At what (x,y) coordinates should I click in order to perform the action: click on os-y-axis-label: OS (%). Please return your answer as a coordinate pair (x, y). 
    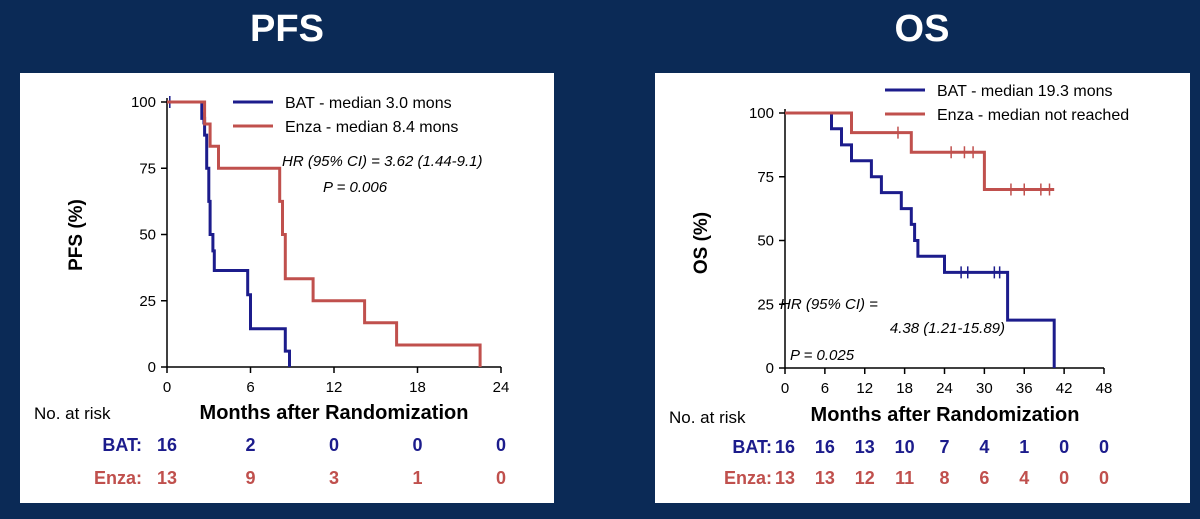
    Looking at the image, I should click on (701, 243).